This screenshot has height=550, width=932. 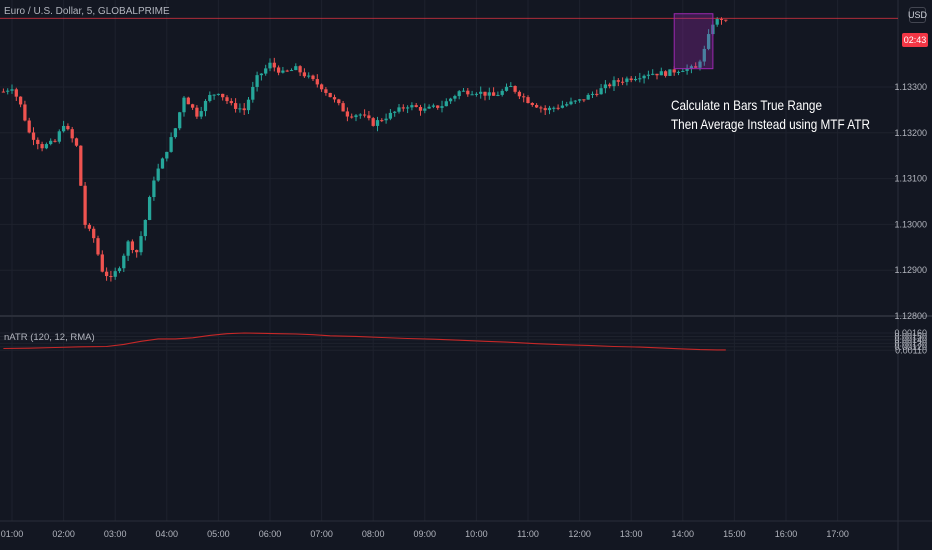 I want to click on symbol-title: Euro / U.S. Dollar, 5, GLOBALPRIME, so click(x=87, y=11).